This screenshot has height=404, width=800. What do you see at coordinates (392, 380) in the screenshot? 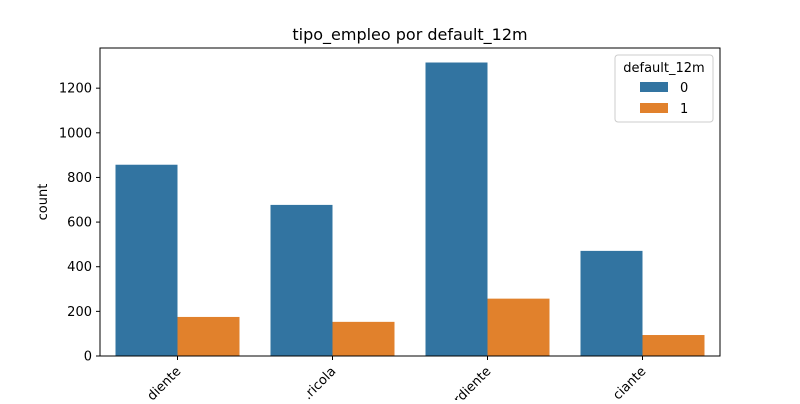
I see `x-axis: …diente …ricola …rdiente …ciante` at bounding box center [392, 380].